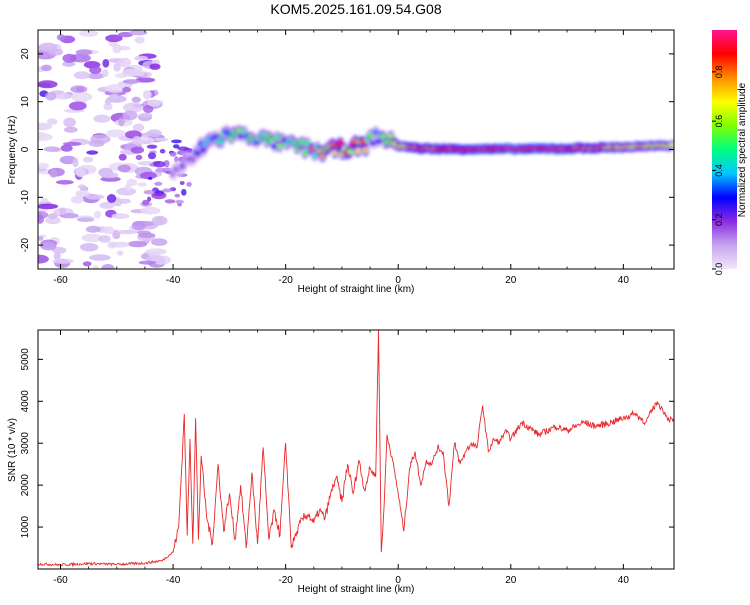  What do you see at coordinates (285, 580) in the screenshot?
I see `snr-x-tick-label: -20` at bounding box center [285, 580].